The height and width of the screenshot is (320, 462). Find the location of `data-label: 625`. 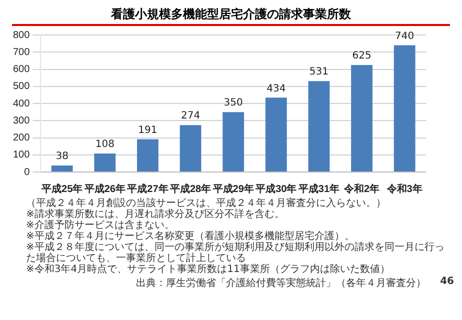

data-label: 625 is located at coordinates (362, 56).